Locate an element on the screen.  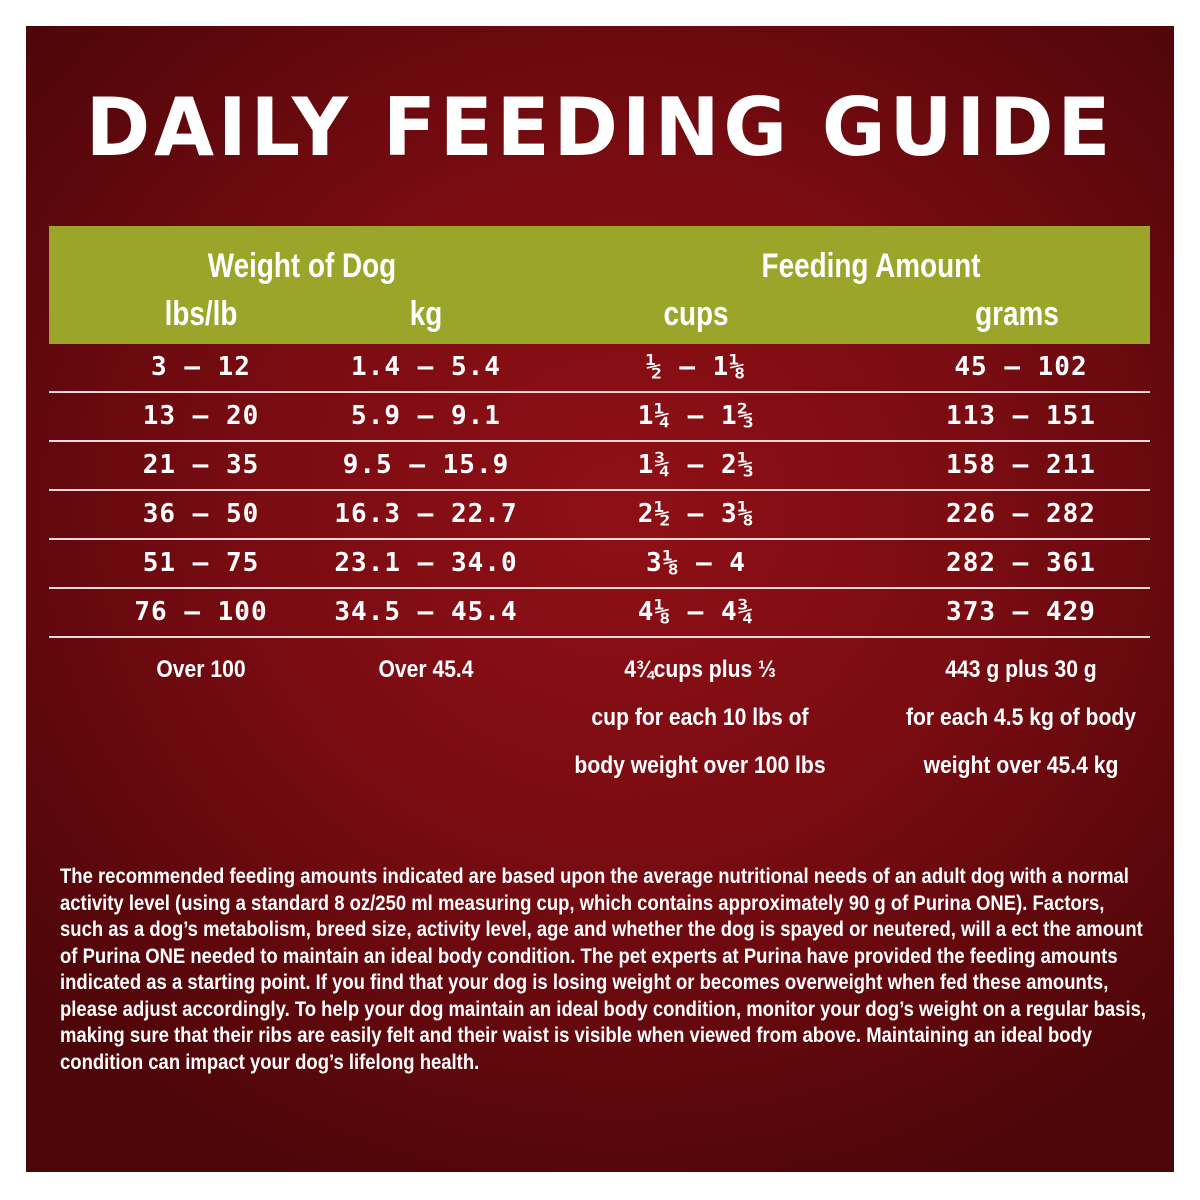
cups-line: cup for each 10 lbs of is located at coordinates (700, 717).